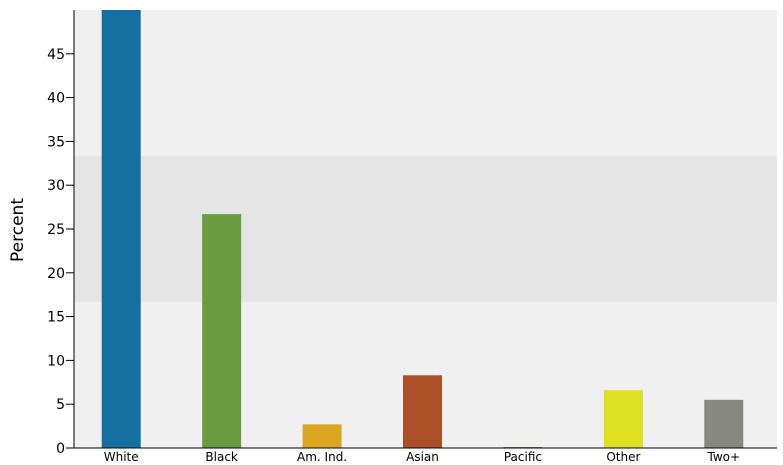  What do you see at coordinates (60, 252) in the screenshot?
I see `y-axis-ticks: 0 5 10 15 20 25 30 35 40 45` at bounding box center [60, 252].